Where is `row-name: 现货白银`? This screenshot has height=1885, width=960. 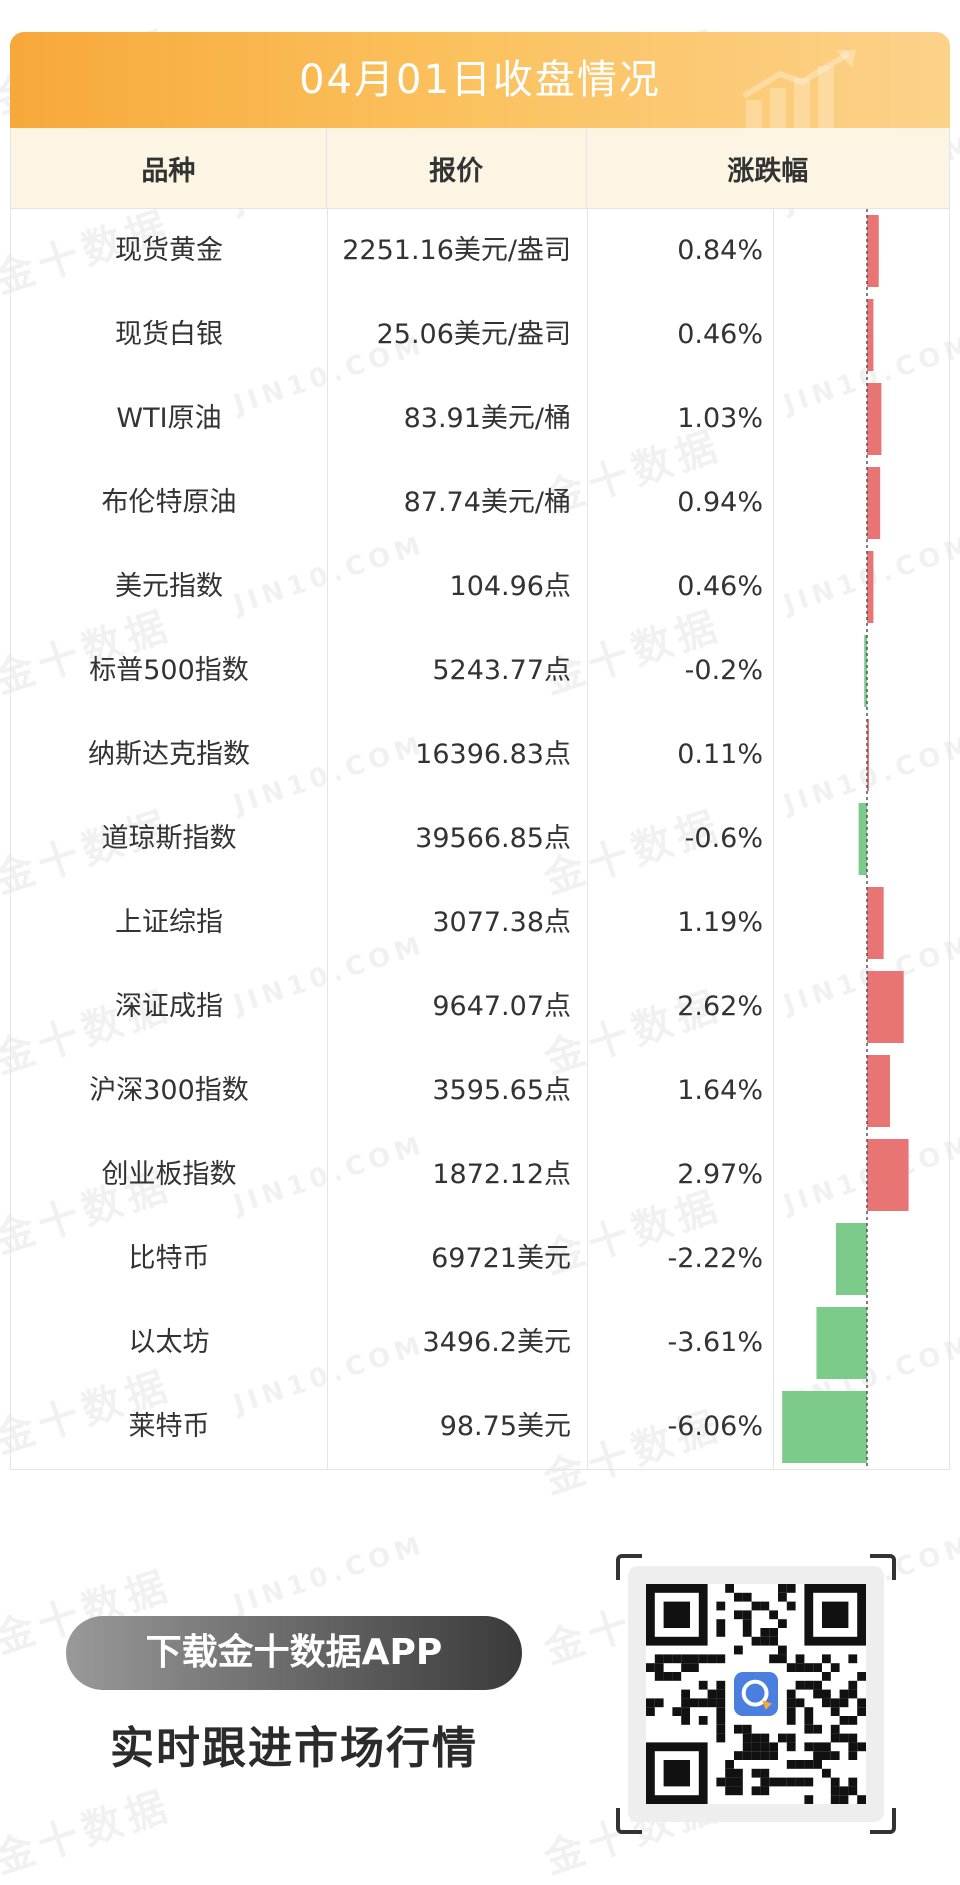 row-name: 现货白银 is located at coordinates (169, 334).